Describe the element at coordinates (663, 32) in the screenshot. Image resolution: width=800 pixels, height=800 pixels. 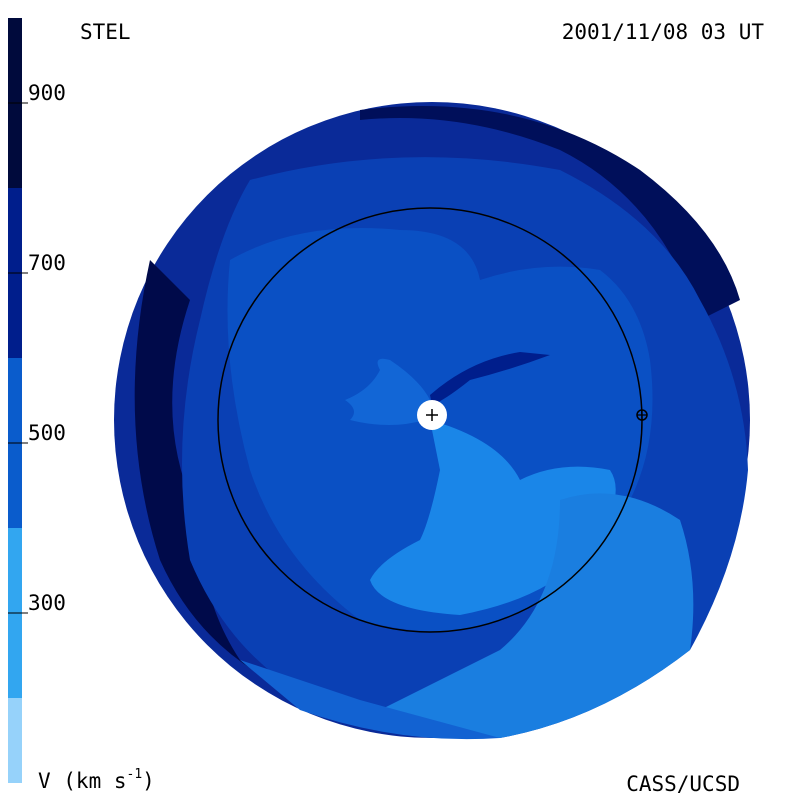
I see `date: 2001/11/08 03 UT` at that location.